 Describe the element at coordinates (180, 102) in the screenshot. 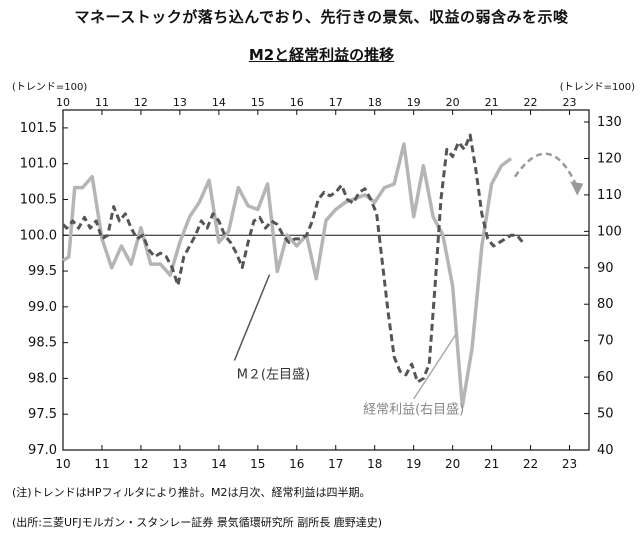

I see `x-tick-label-top: 13` at that location.